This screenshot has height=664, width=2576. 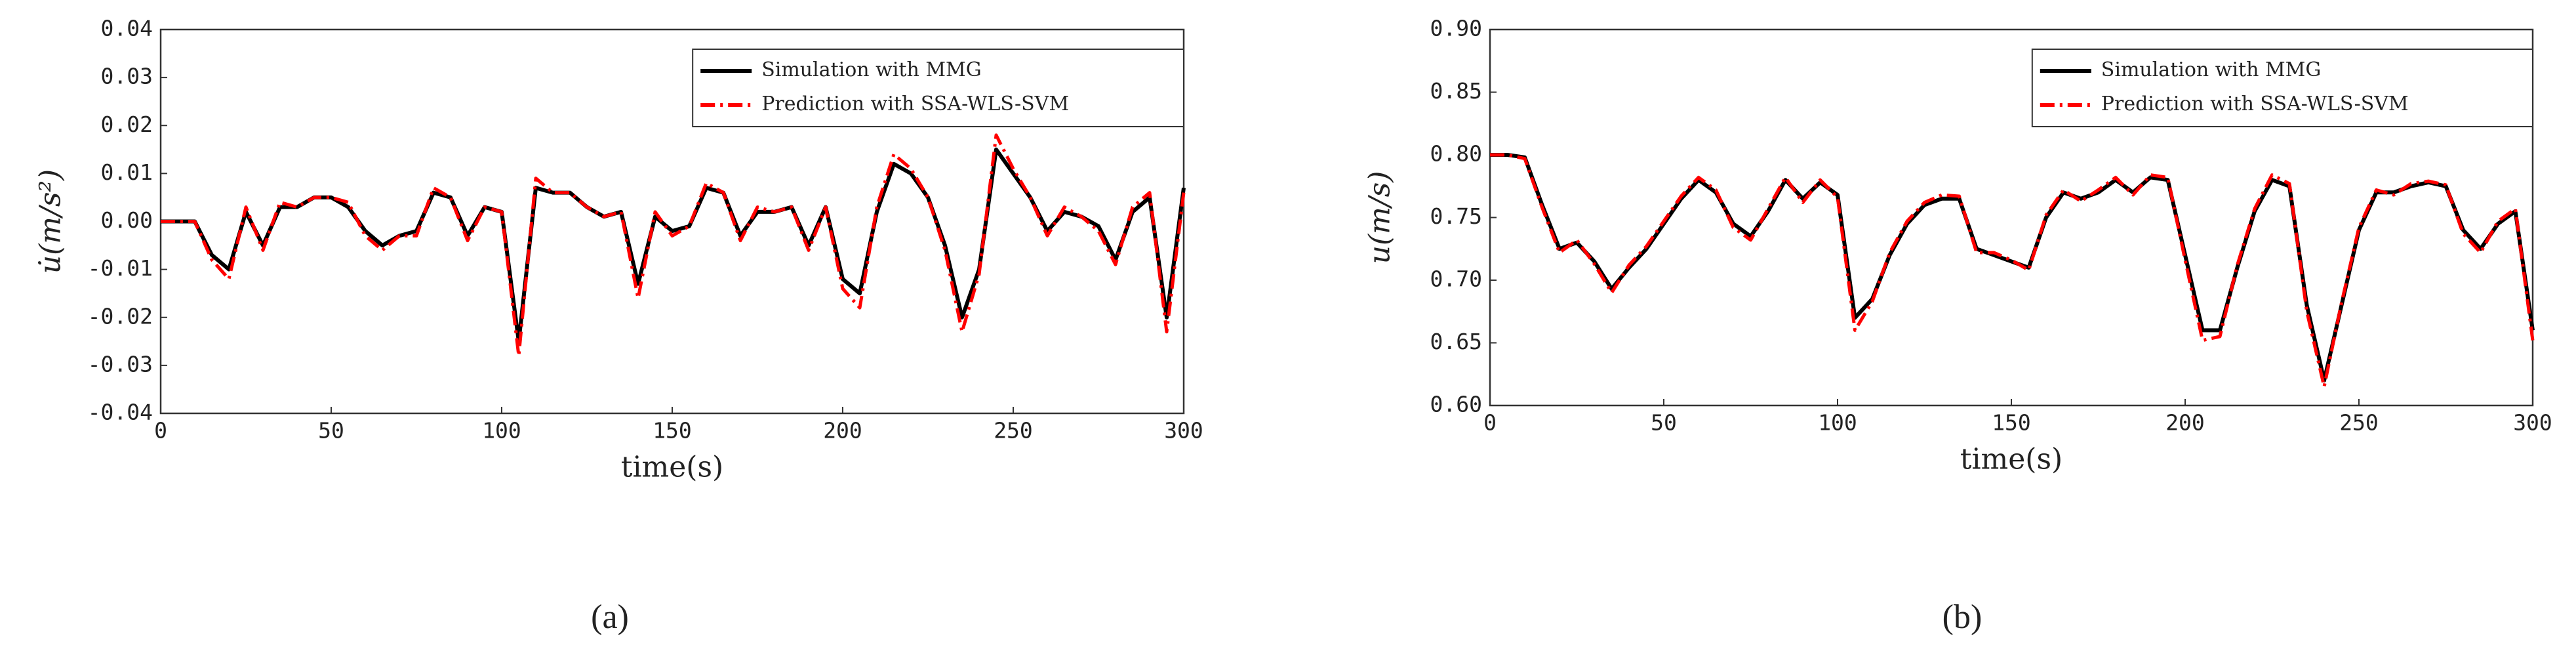 What do you see at coordinates (120, 268) in the screenshot?
I see `y-tick-label: -0.01` at bounding box center [120, 268].